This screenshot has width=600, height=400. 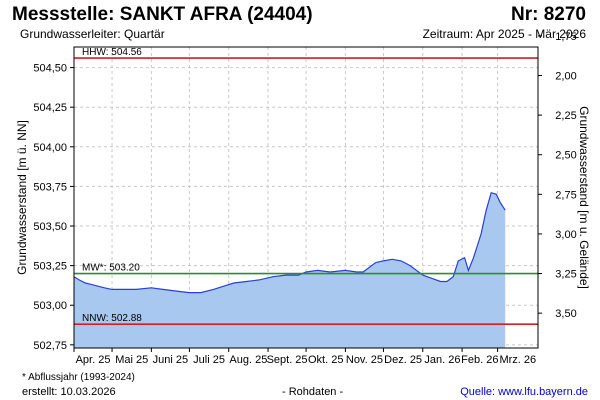 I want to click on y-axis-right: 1,75 2,00 2,25 2,50 2,75 3,00 3,25 3,50, so click(x=557, y=175).